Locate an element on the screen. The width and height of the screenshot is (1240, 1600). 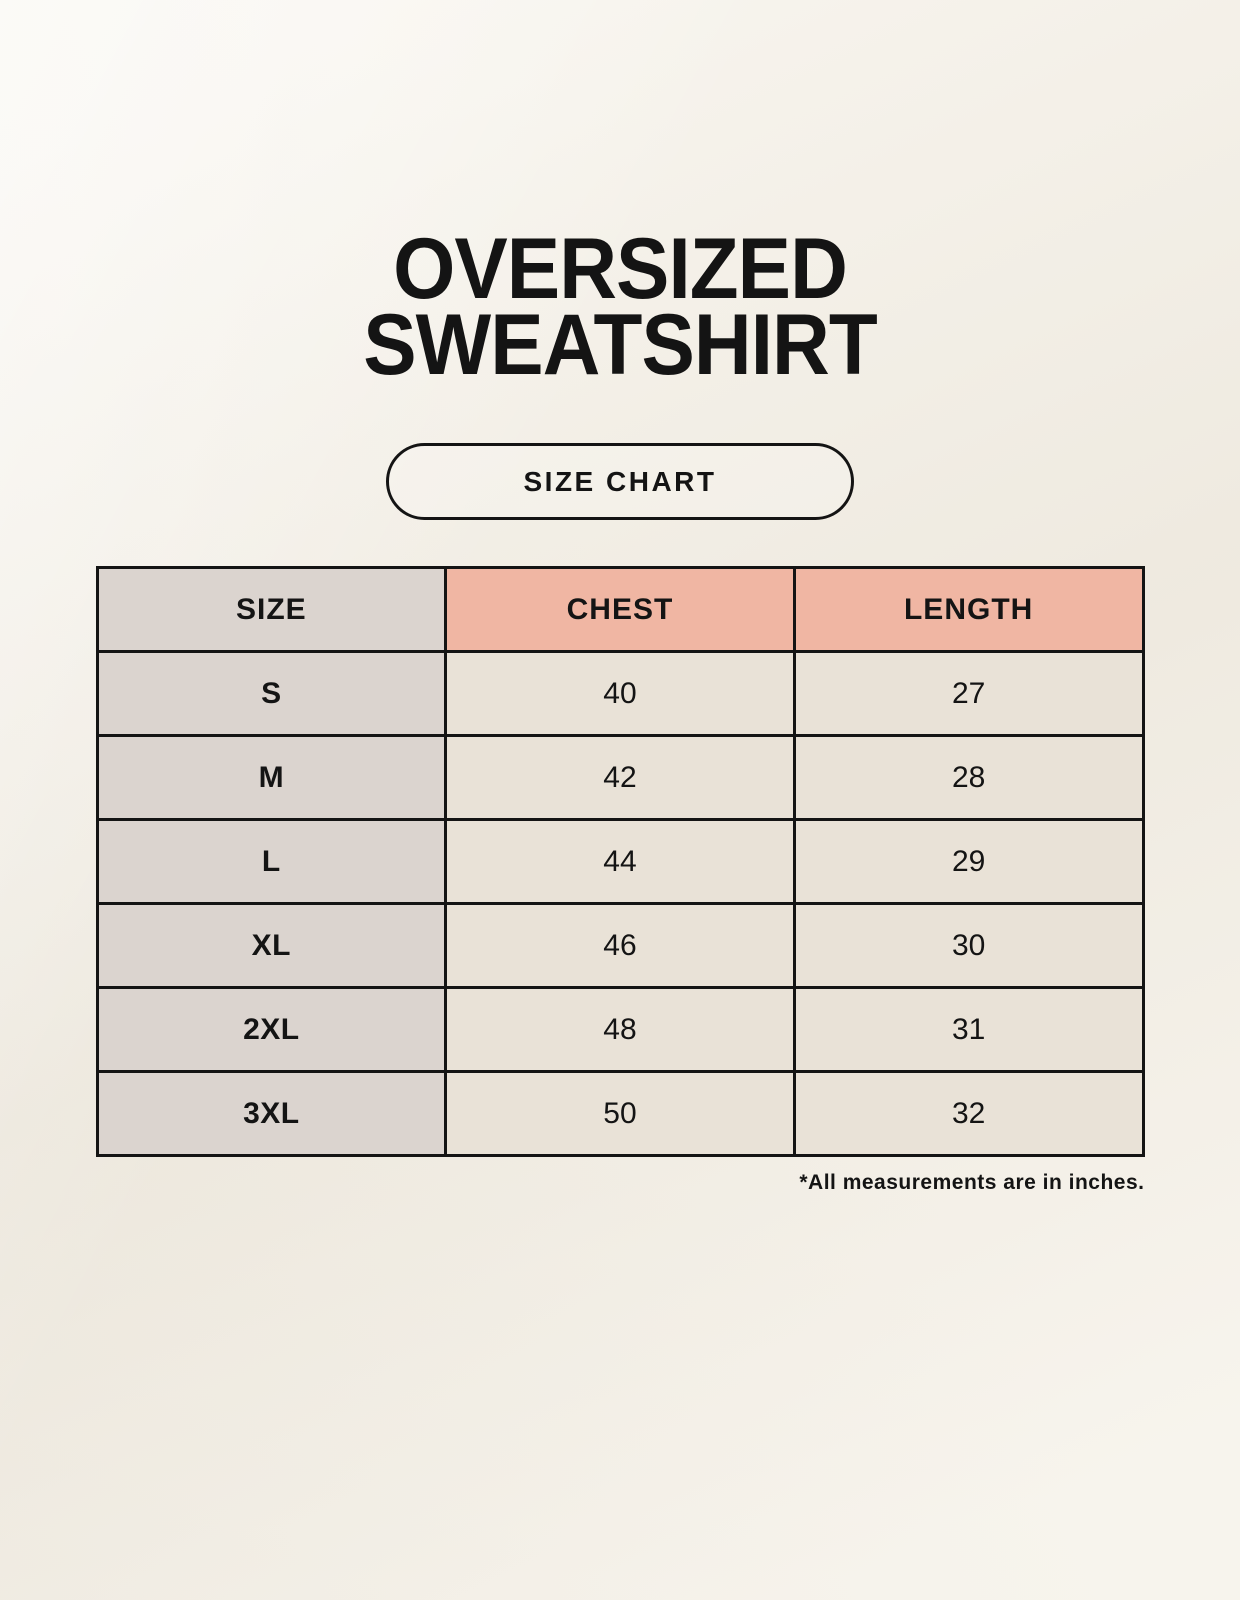
length-value: 30 is located at coordinates (968, 946).